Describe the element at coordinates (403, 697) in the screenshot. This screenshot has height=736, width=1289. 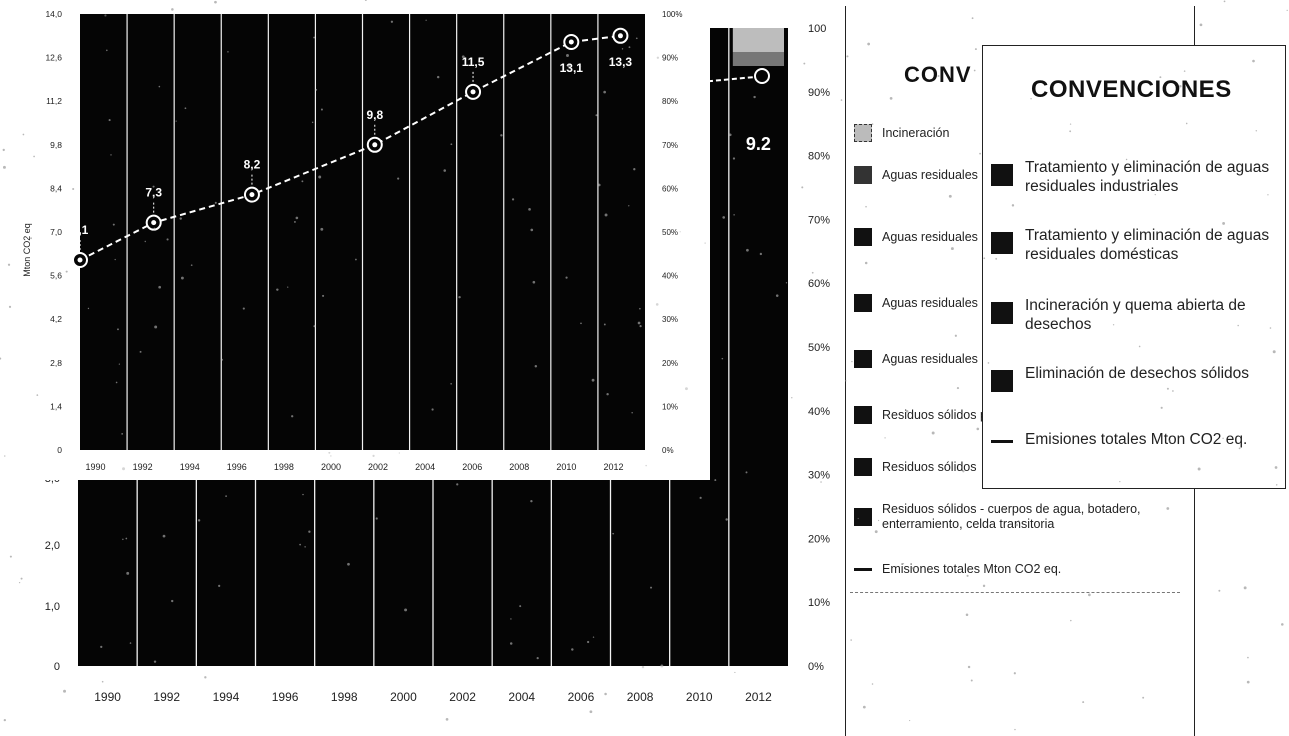
I see `back-x-tick-label: 2000` at that location.